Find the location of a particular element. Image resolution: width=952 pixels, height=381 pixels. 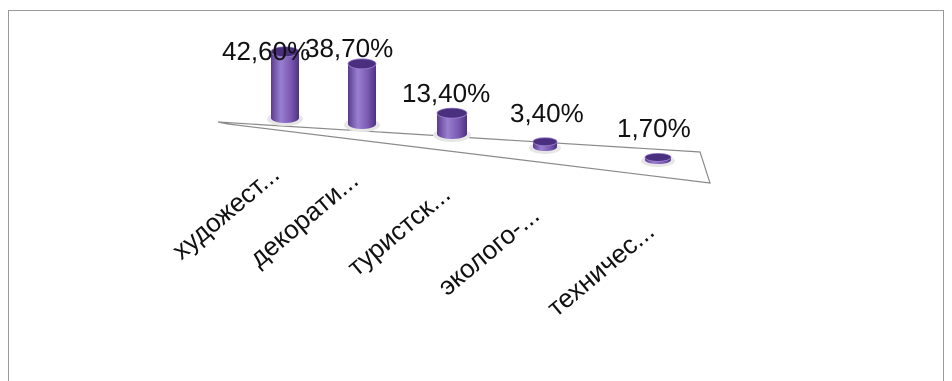

data-label-2: 13,40% is located at coordinates (446, 93).